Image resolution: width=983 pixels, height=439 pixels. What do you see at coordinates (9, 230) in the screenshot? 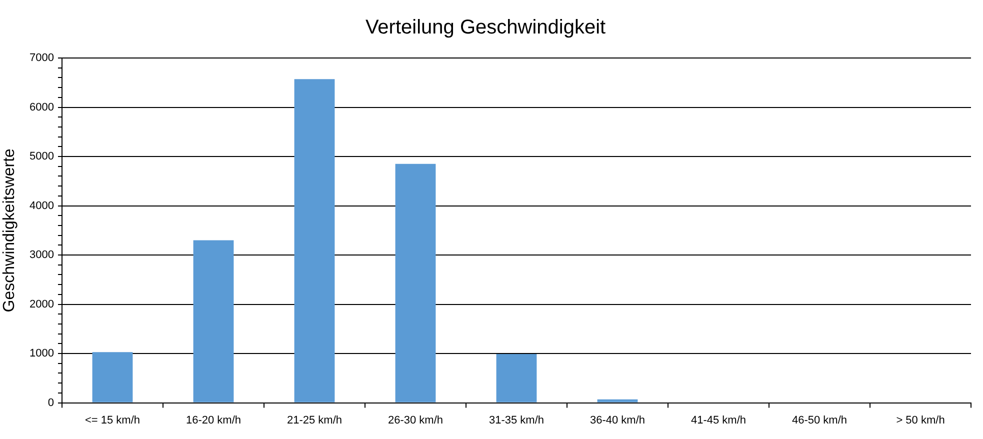
I see `y-axis-title: Geschwindigkeitswerte` at bounding box center [9, 230].